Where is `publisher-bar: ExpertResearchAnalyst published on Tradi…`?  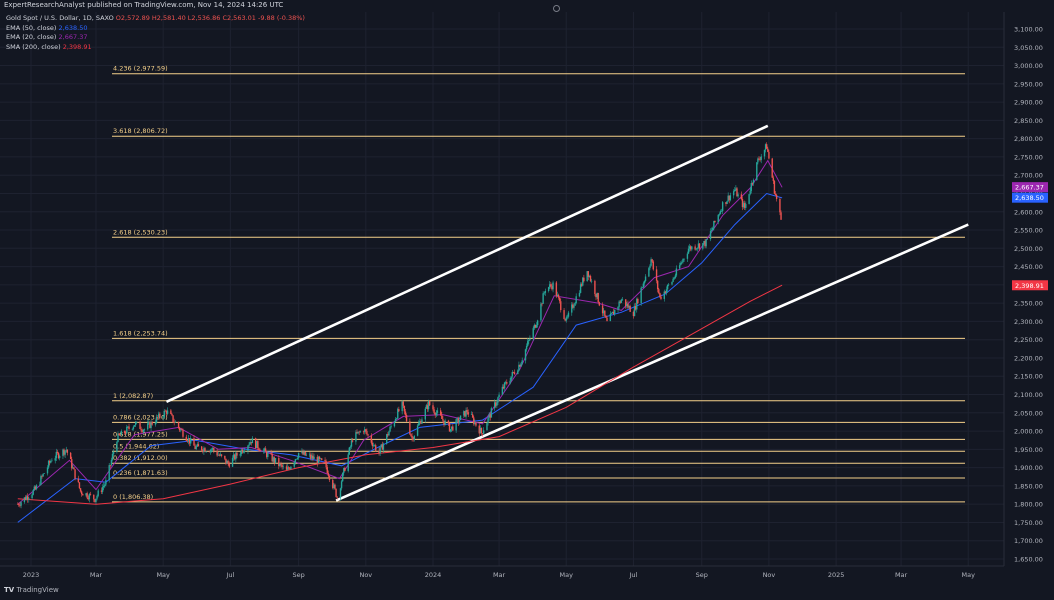 publisher-bar: ExpertResearchAnalyst published on Tradi… is located at coordinates (527, 6).